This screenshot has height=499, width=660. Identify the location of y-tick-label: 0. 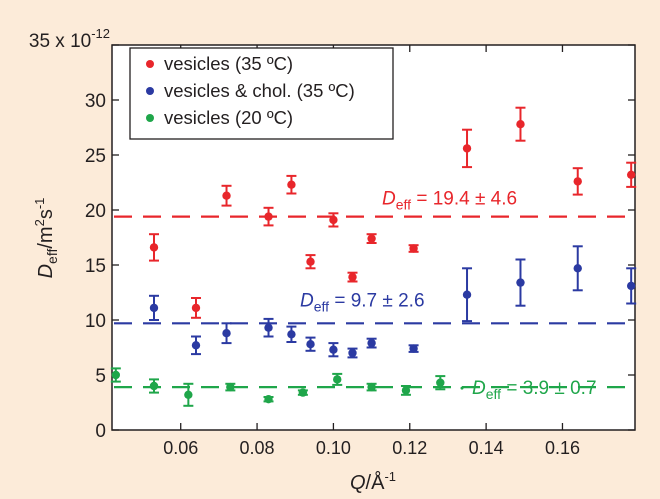
(100, 431).